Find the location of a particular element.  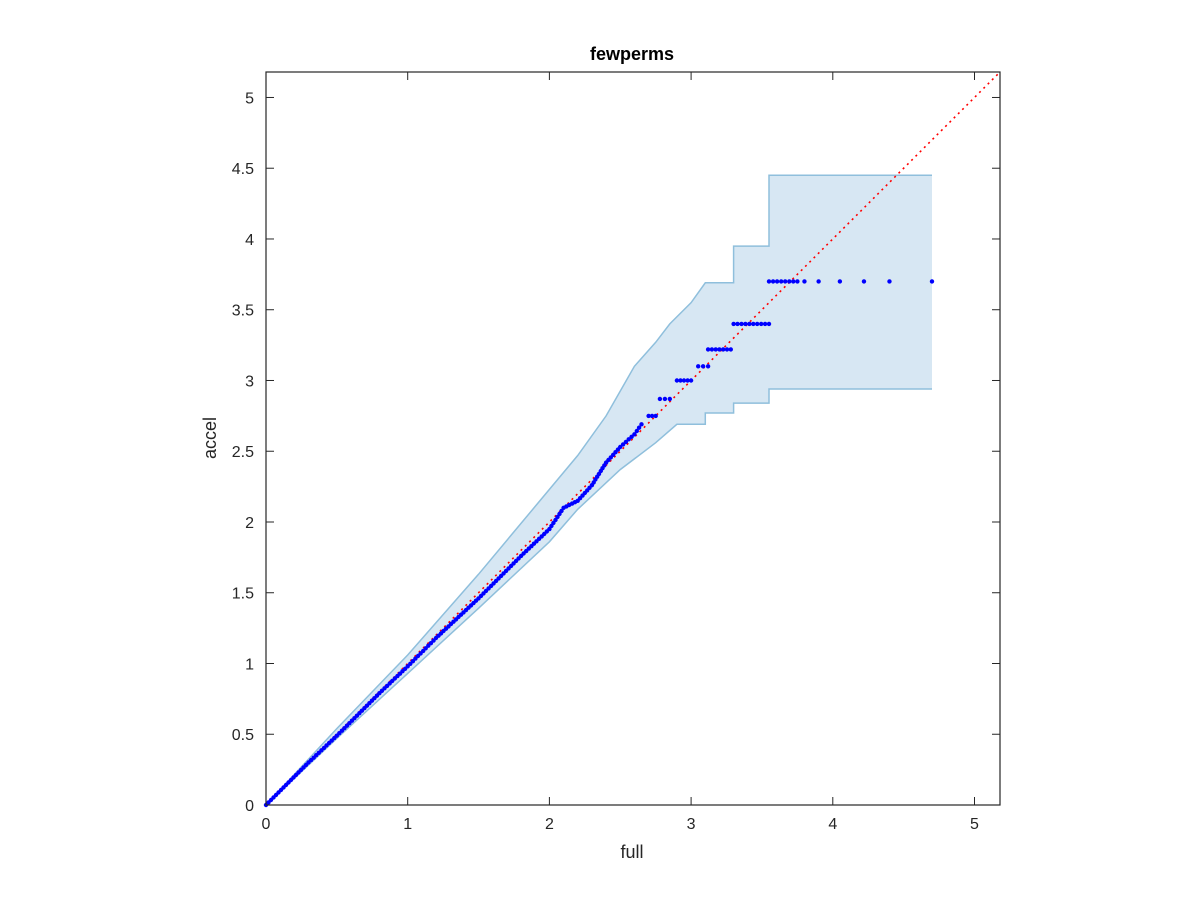

y-tick-label: 2.5 is located at coordinates (243, 452).